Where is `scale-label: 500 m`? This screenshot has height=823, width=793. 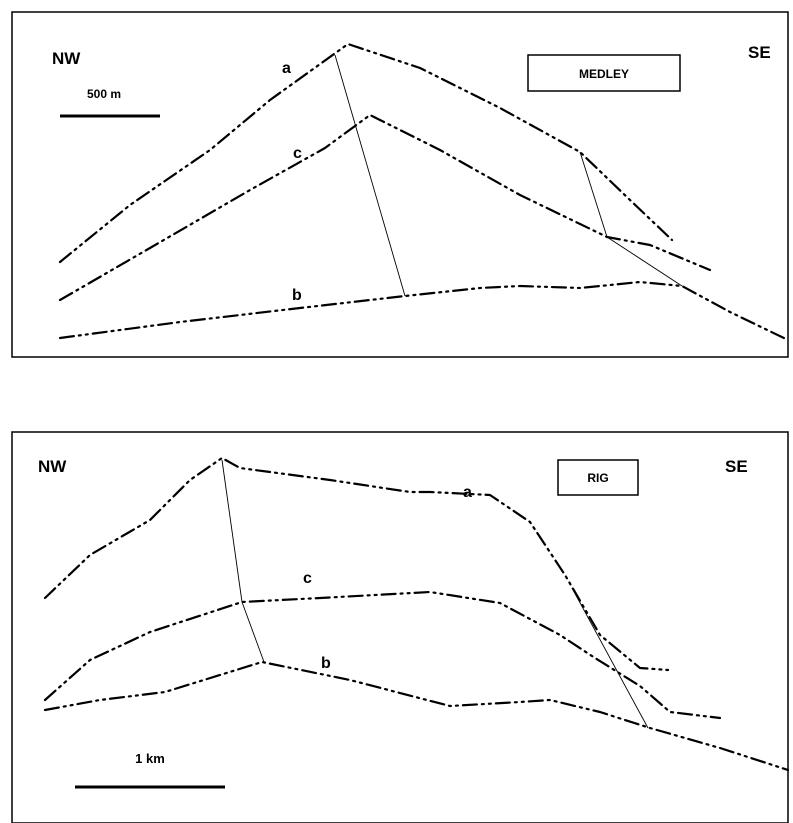
scale-label: 500 m is located at coordinates (104, 94).